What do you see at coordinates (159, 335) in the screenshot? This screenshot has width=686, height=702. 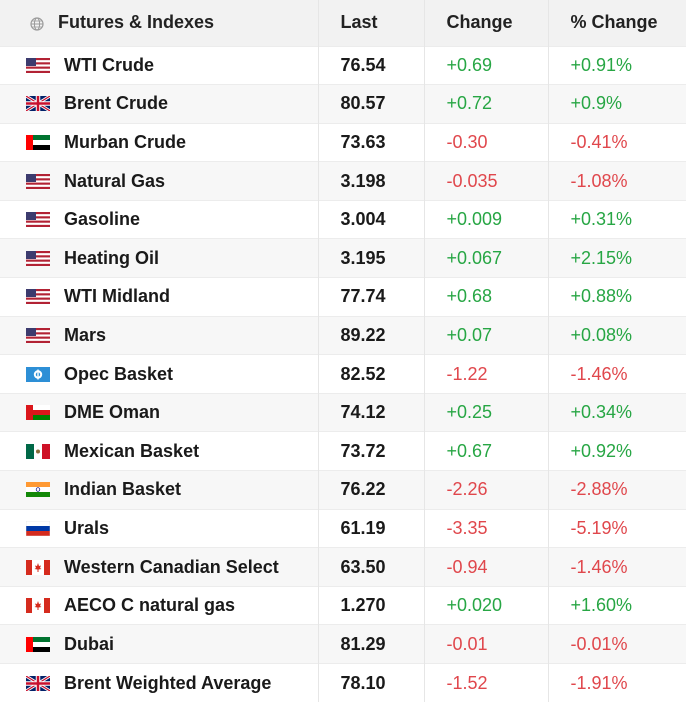 I see `row-name-cell: Mars` at bounding box center [159, 335].